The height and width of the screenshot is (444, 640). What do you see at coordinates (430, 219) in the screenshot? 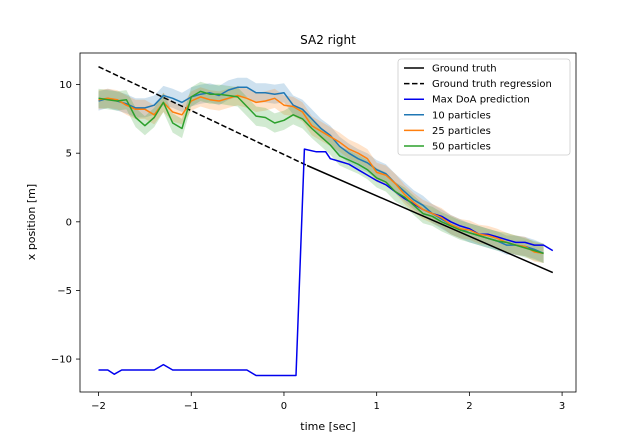
I see `series-line-ground_truth` at bounding box center [430, 219].